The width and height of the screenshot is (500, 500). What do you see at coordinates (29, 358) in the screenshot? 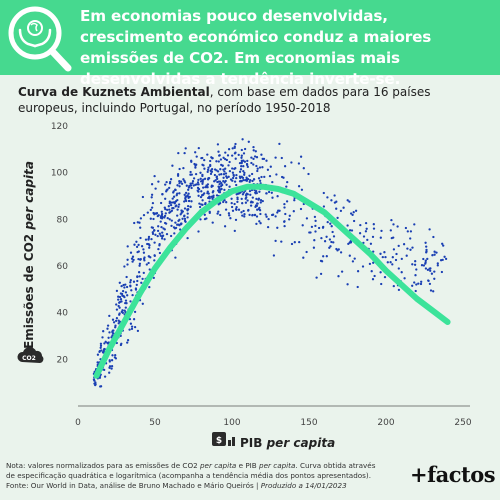
I see `svg-text: CO2` at bounding box center [29, 358].